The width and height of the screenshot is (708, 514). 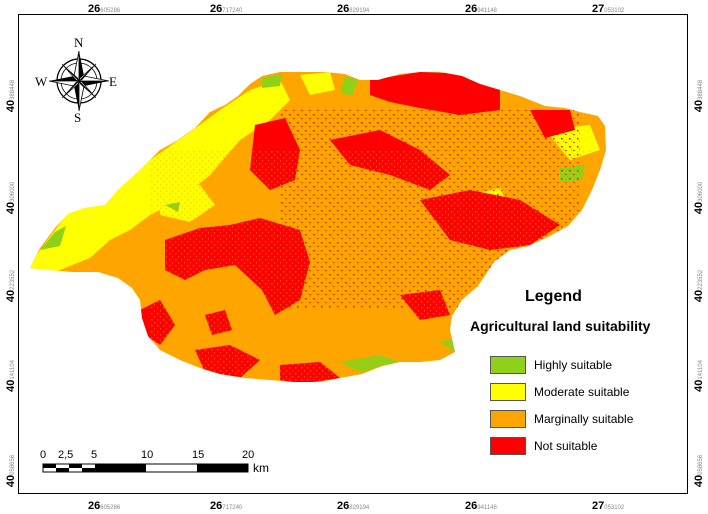 I want to click on legend-item-marginal: Marginally suitable, so click(x=590, y=420).